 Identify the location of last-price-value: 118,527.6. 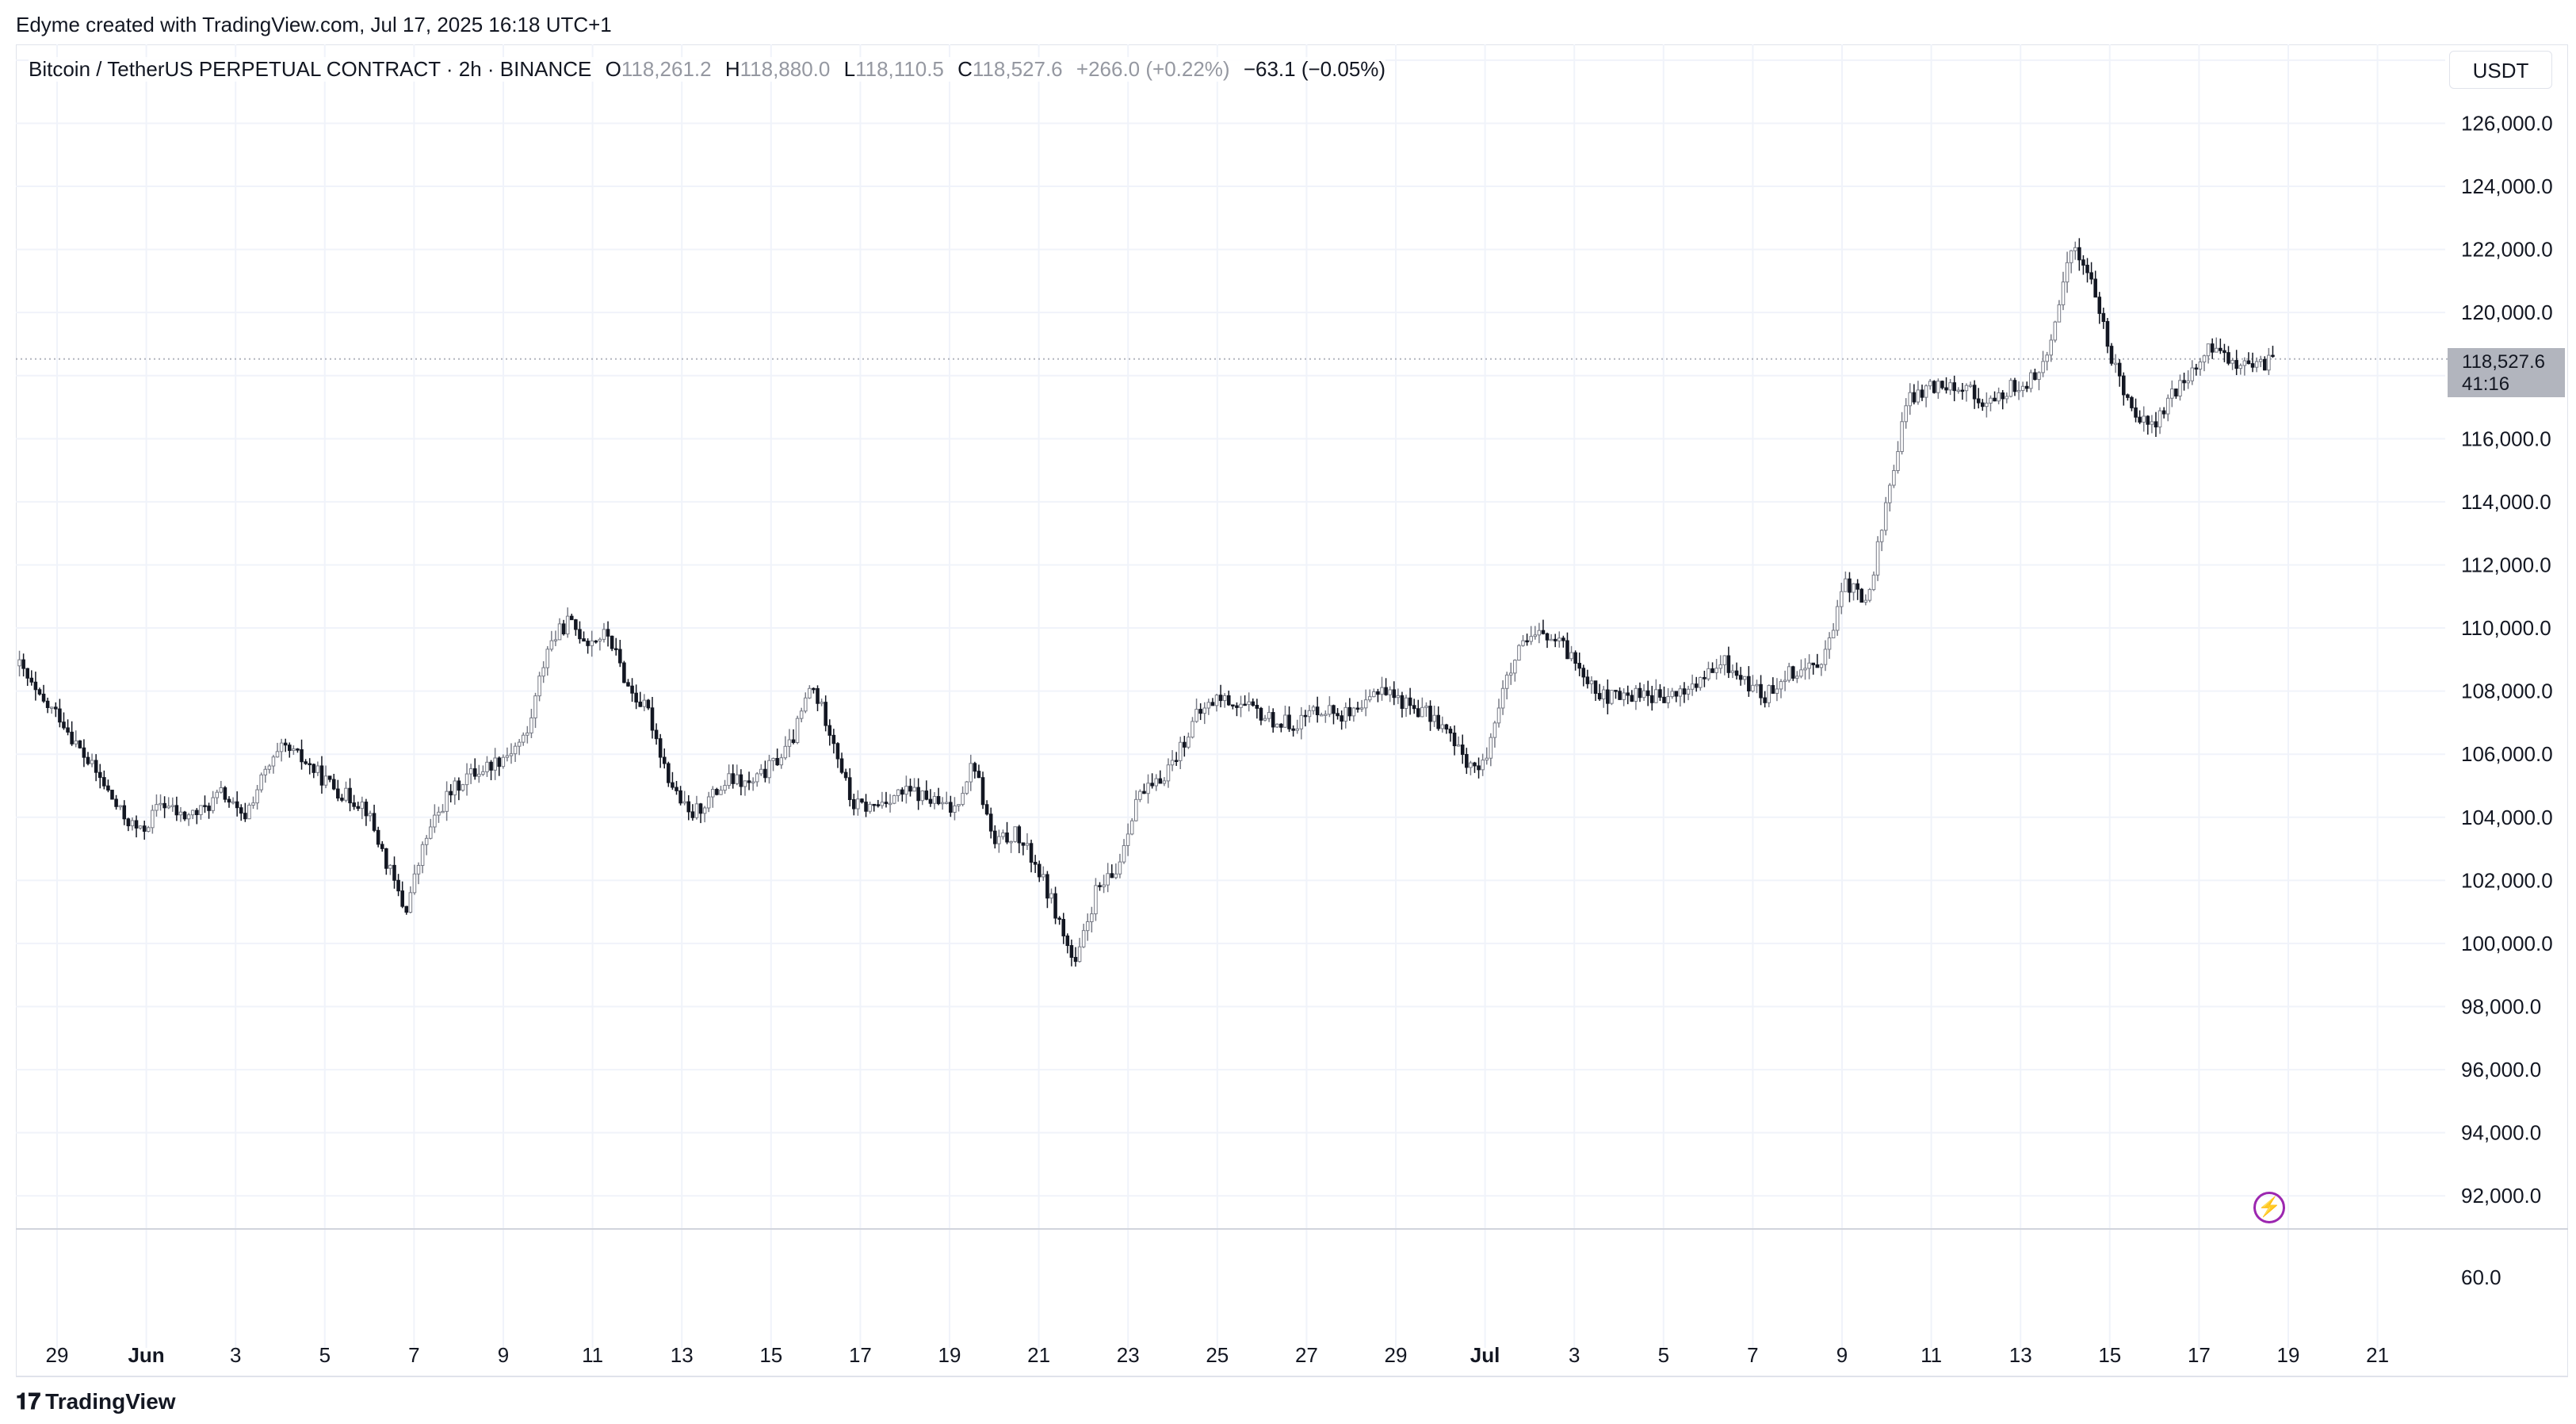
(2503, 361).